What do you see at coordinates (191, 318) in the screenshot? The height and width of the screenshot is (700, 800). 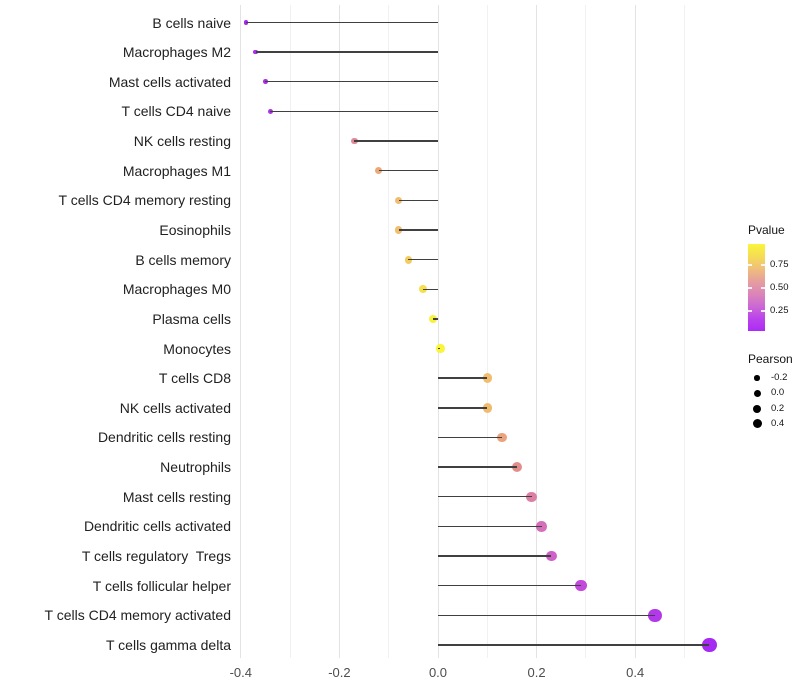 I see `y-axis-label: Plasma cells` at bounding box center [191, 318].